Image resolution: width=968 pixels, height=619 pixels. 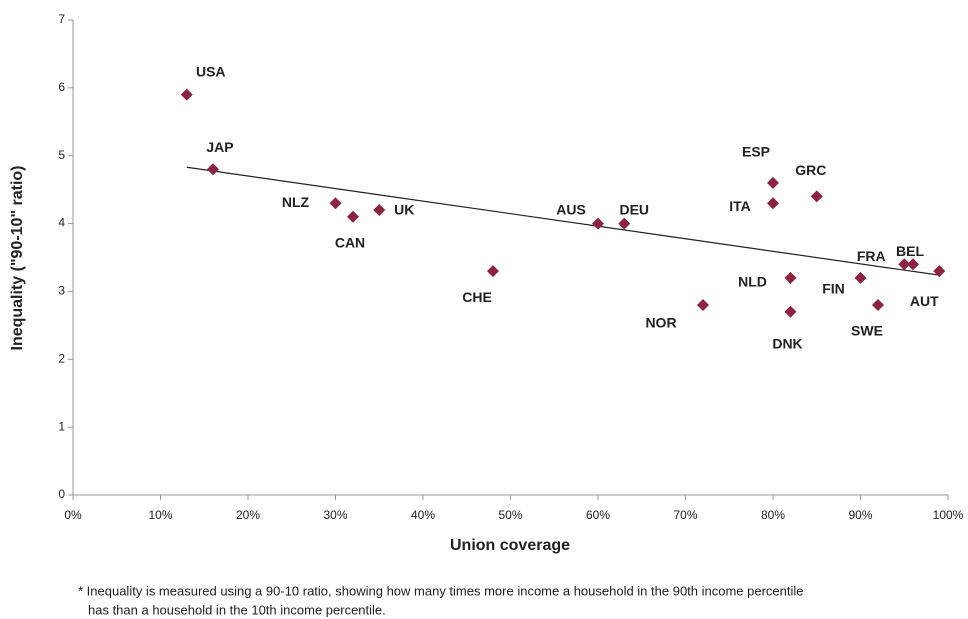 What do you see at coordinates (61, 19) in the screenshot?
I see `y-tick-label: 7` at bounding box center [61, 19].